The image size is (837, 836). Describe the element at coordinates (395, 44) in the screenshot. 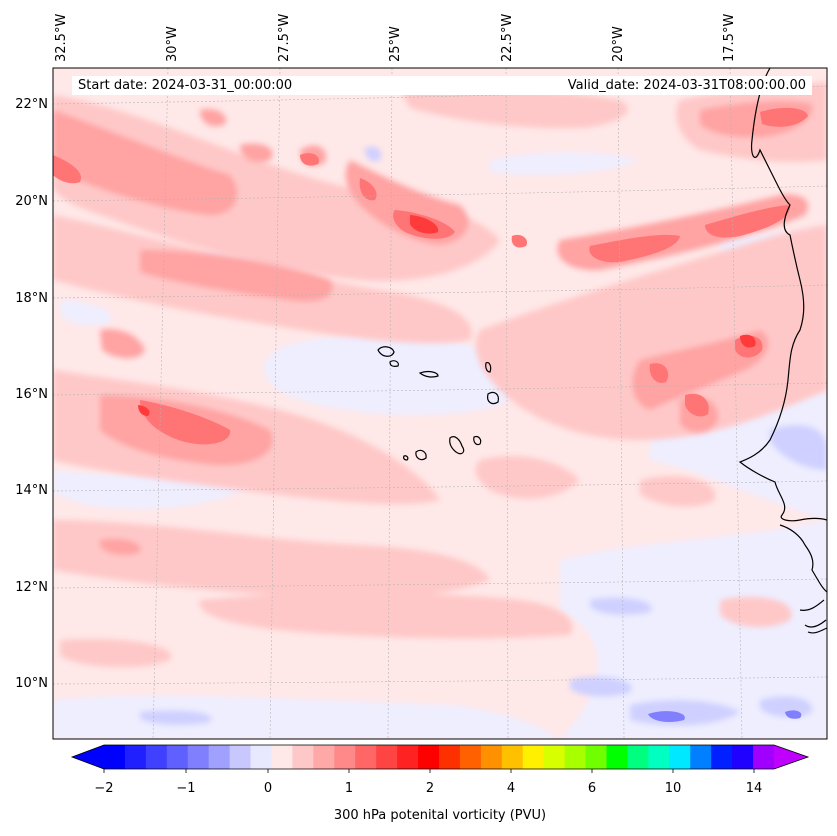

I see `lon-label-25w: 25°W` at that location.